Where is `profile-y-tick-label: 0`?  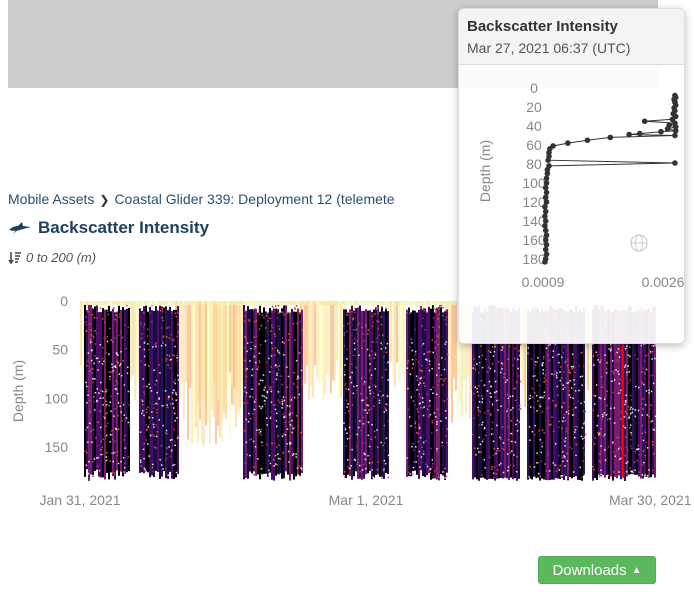 profile-y-tick-label: 0 is located at coordinates (534, 88).